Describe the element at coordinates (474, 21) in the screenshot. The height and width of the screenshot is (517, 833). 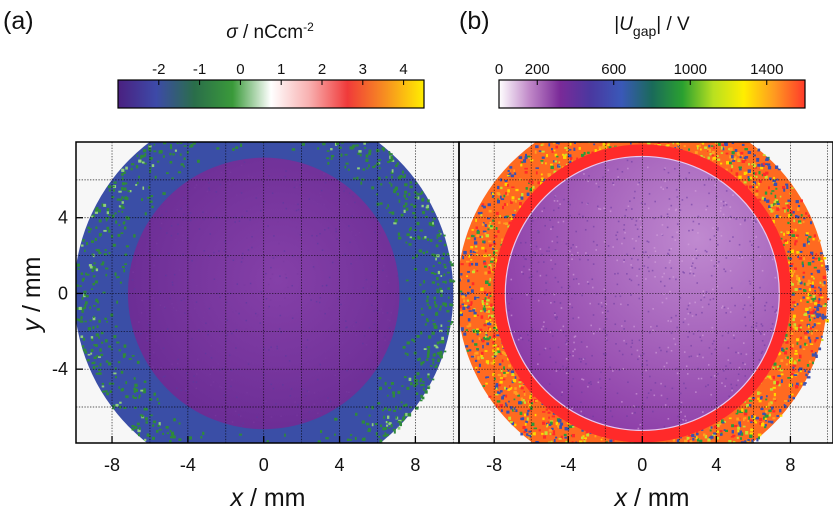
I see `panel-label-b: (b)` at that location.